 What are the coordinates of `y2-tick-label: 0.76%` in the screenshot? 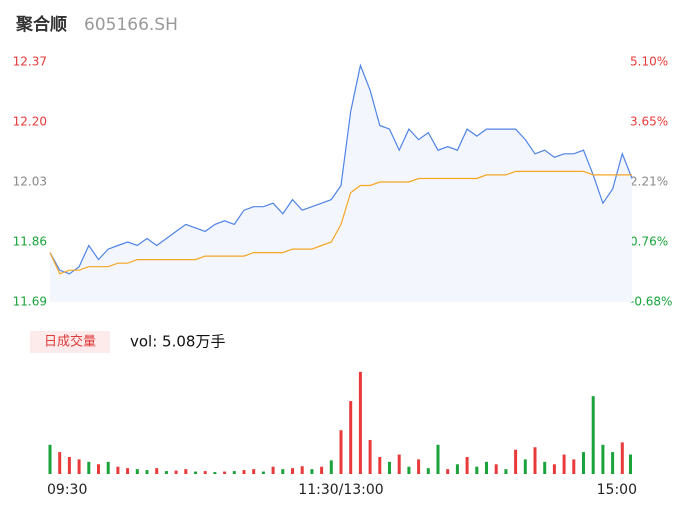 It's located at (649, 242).